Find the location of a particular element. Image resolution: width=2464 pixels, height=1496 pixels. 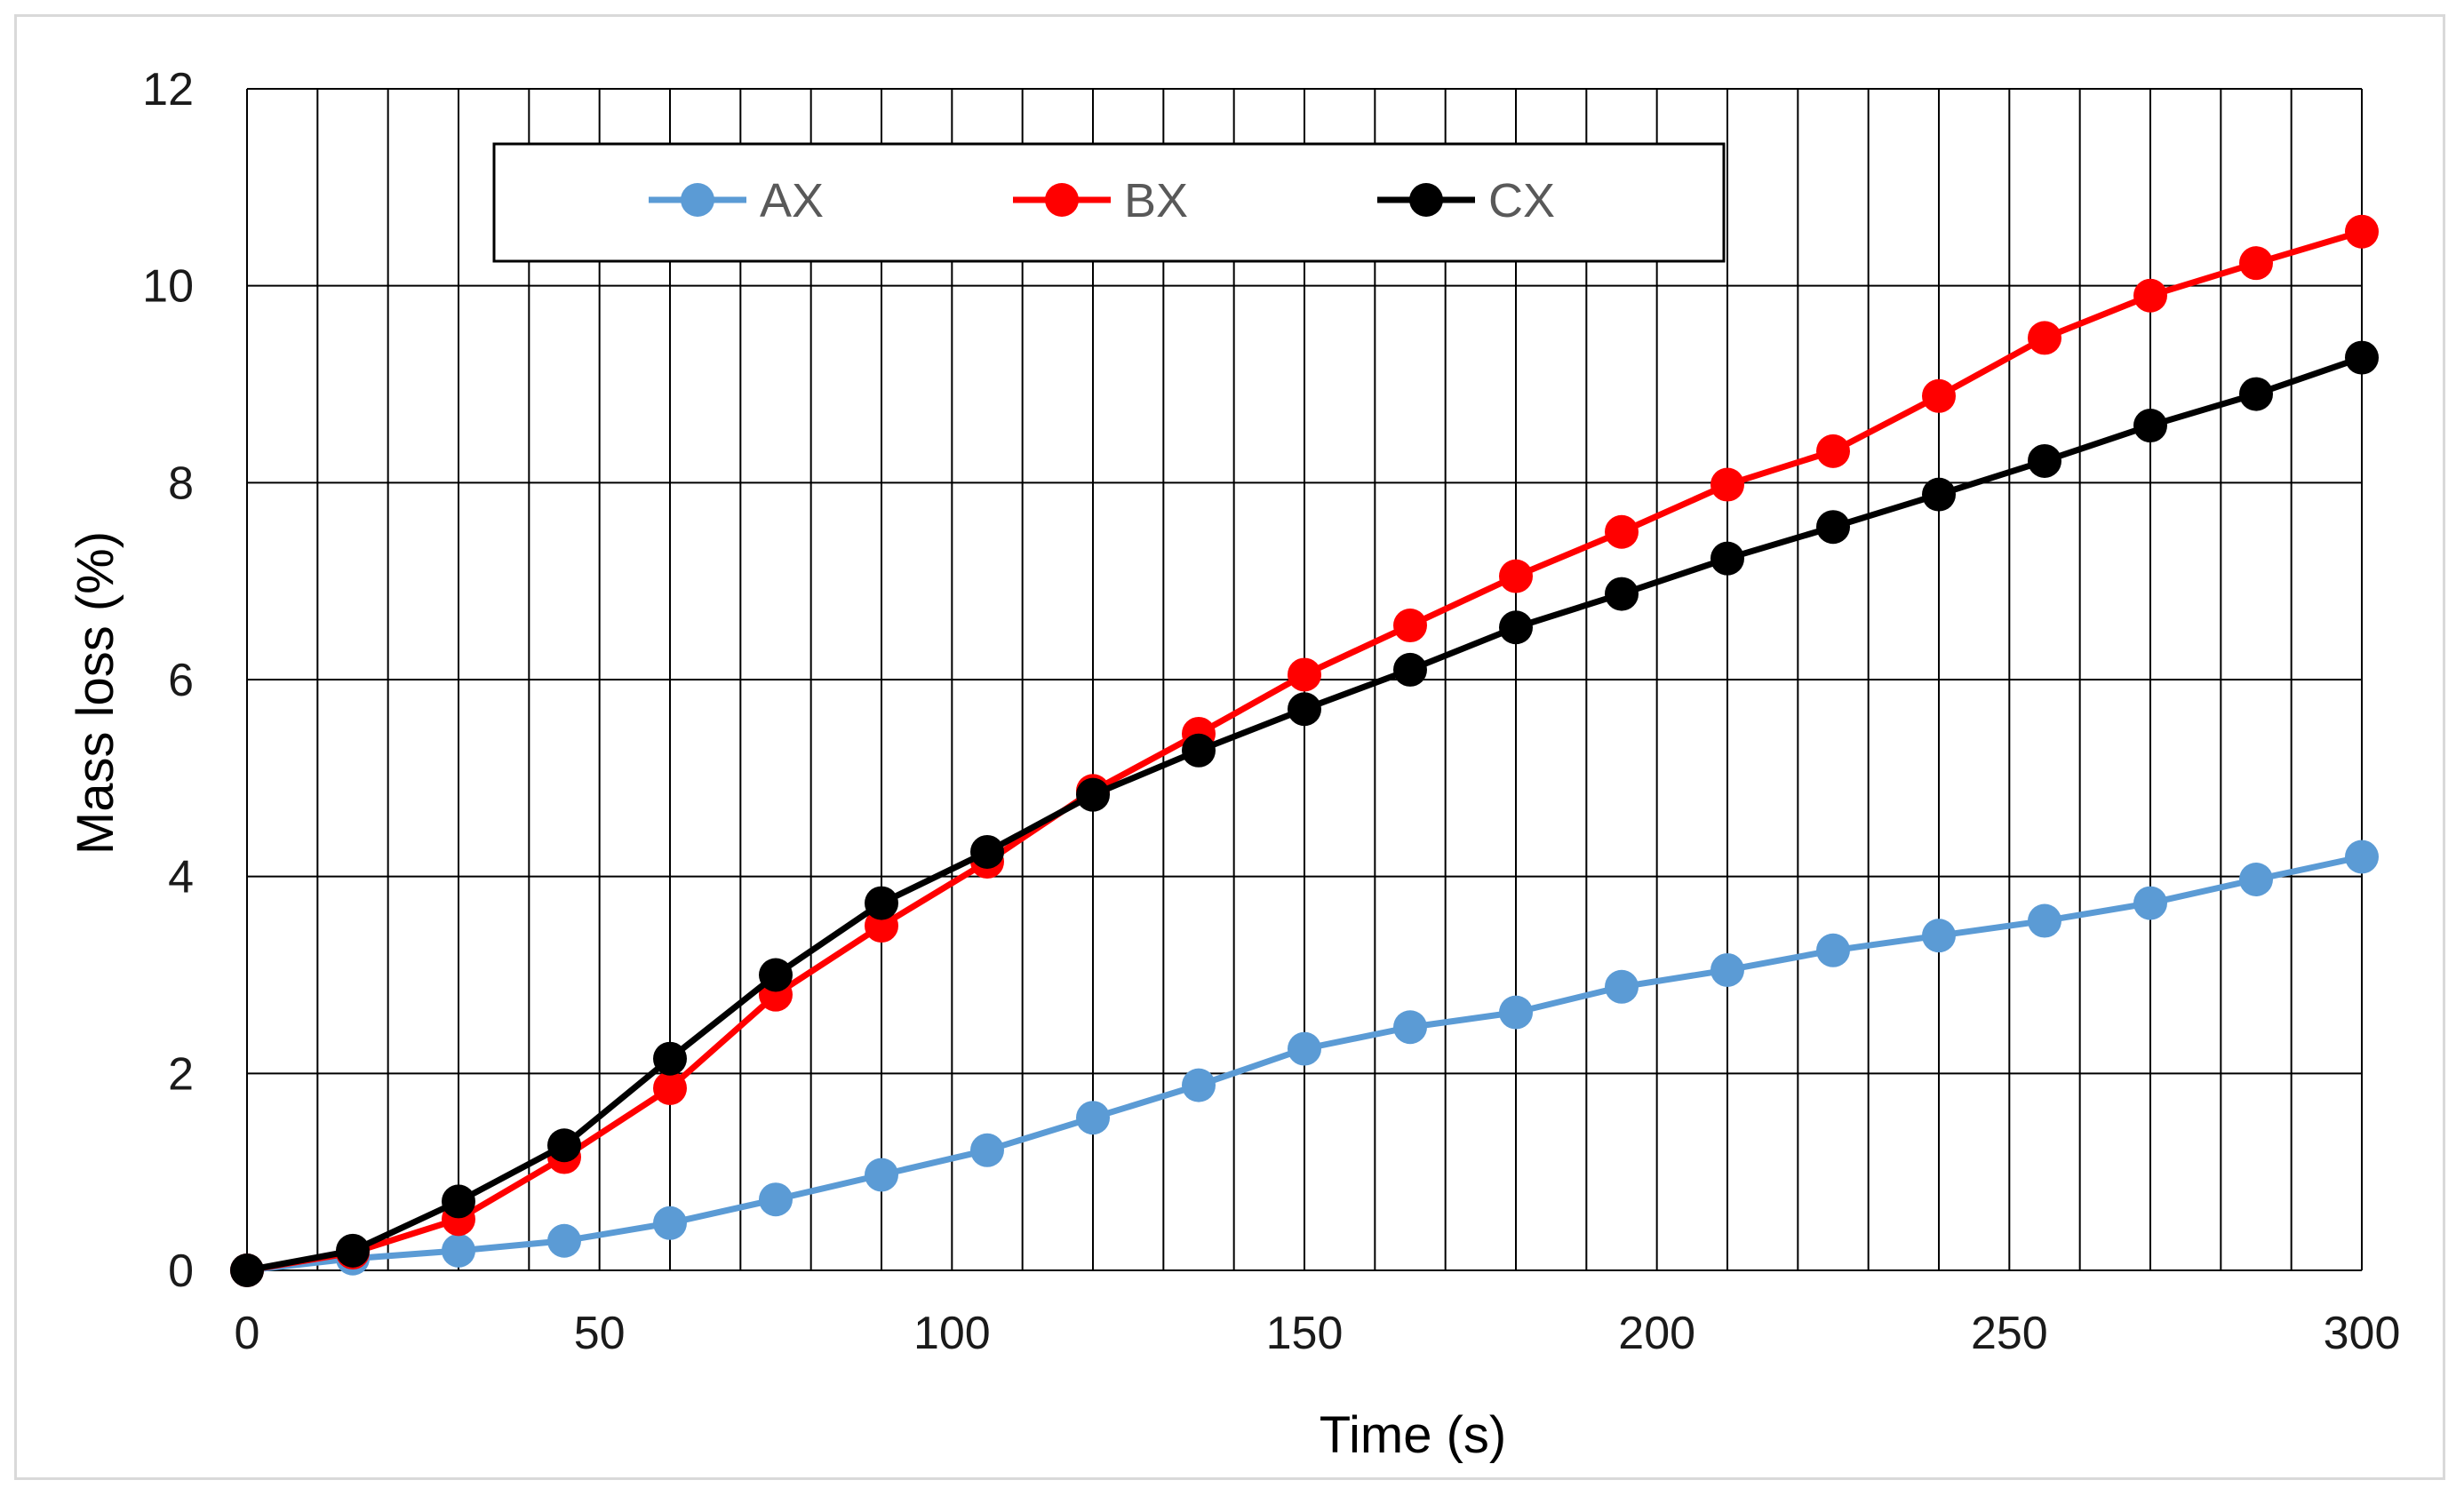

legend-label: CX is located at coordinates (1521, 200).